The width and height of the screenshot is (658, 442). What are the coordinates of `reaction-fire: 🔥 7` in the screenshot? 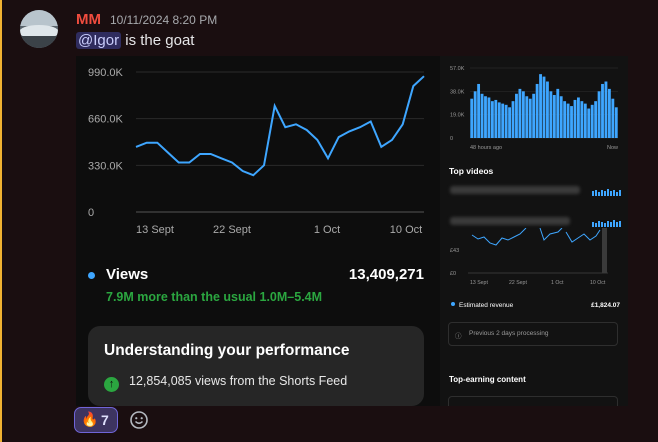 It's located at (96, 420).